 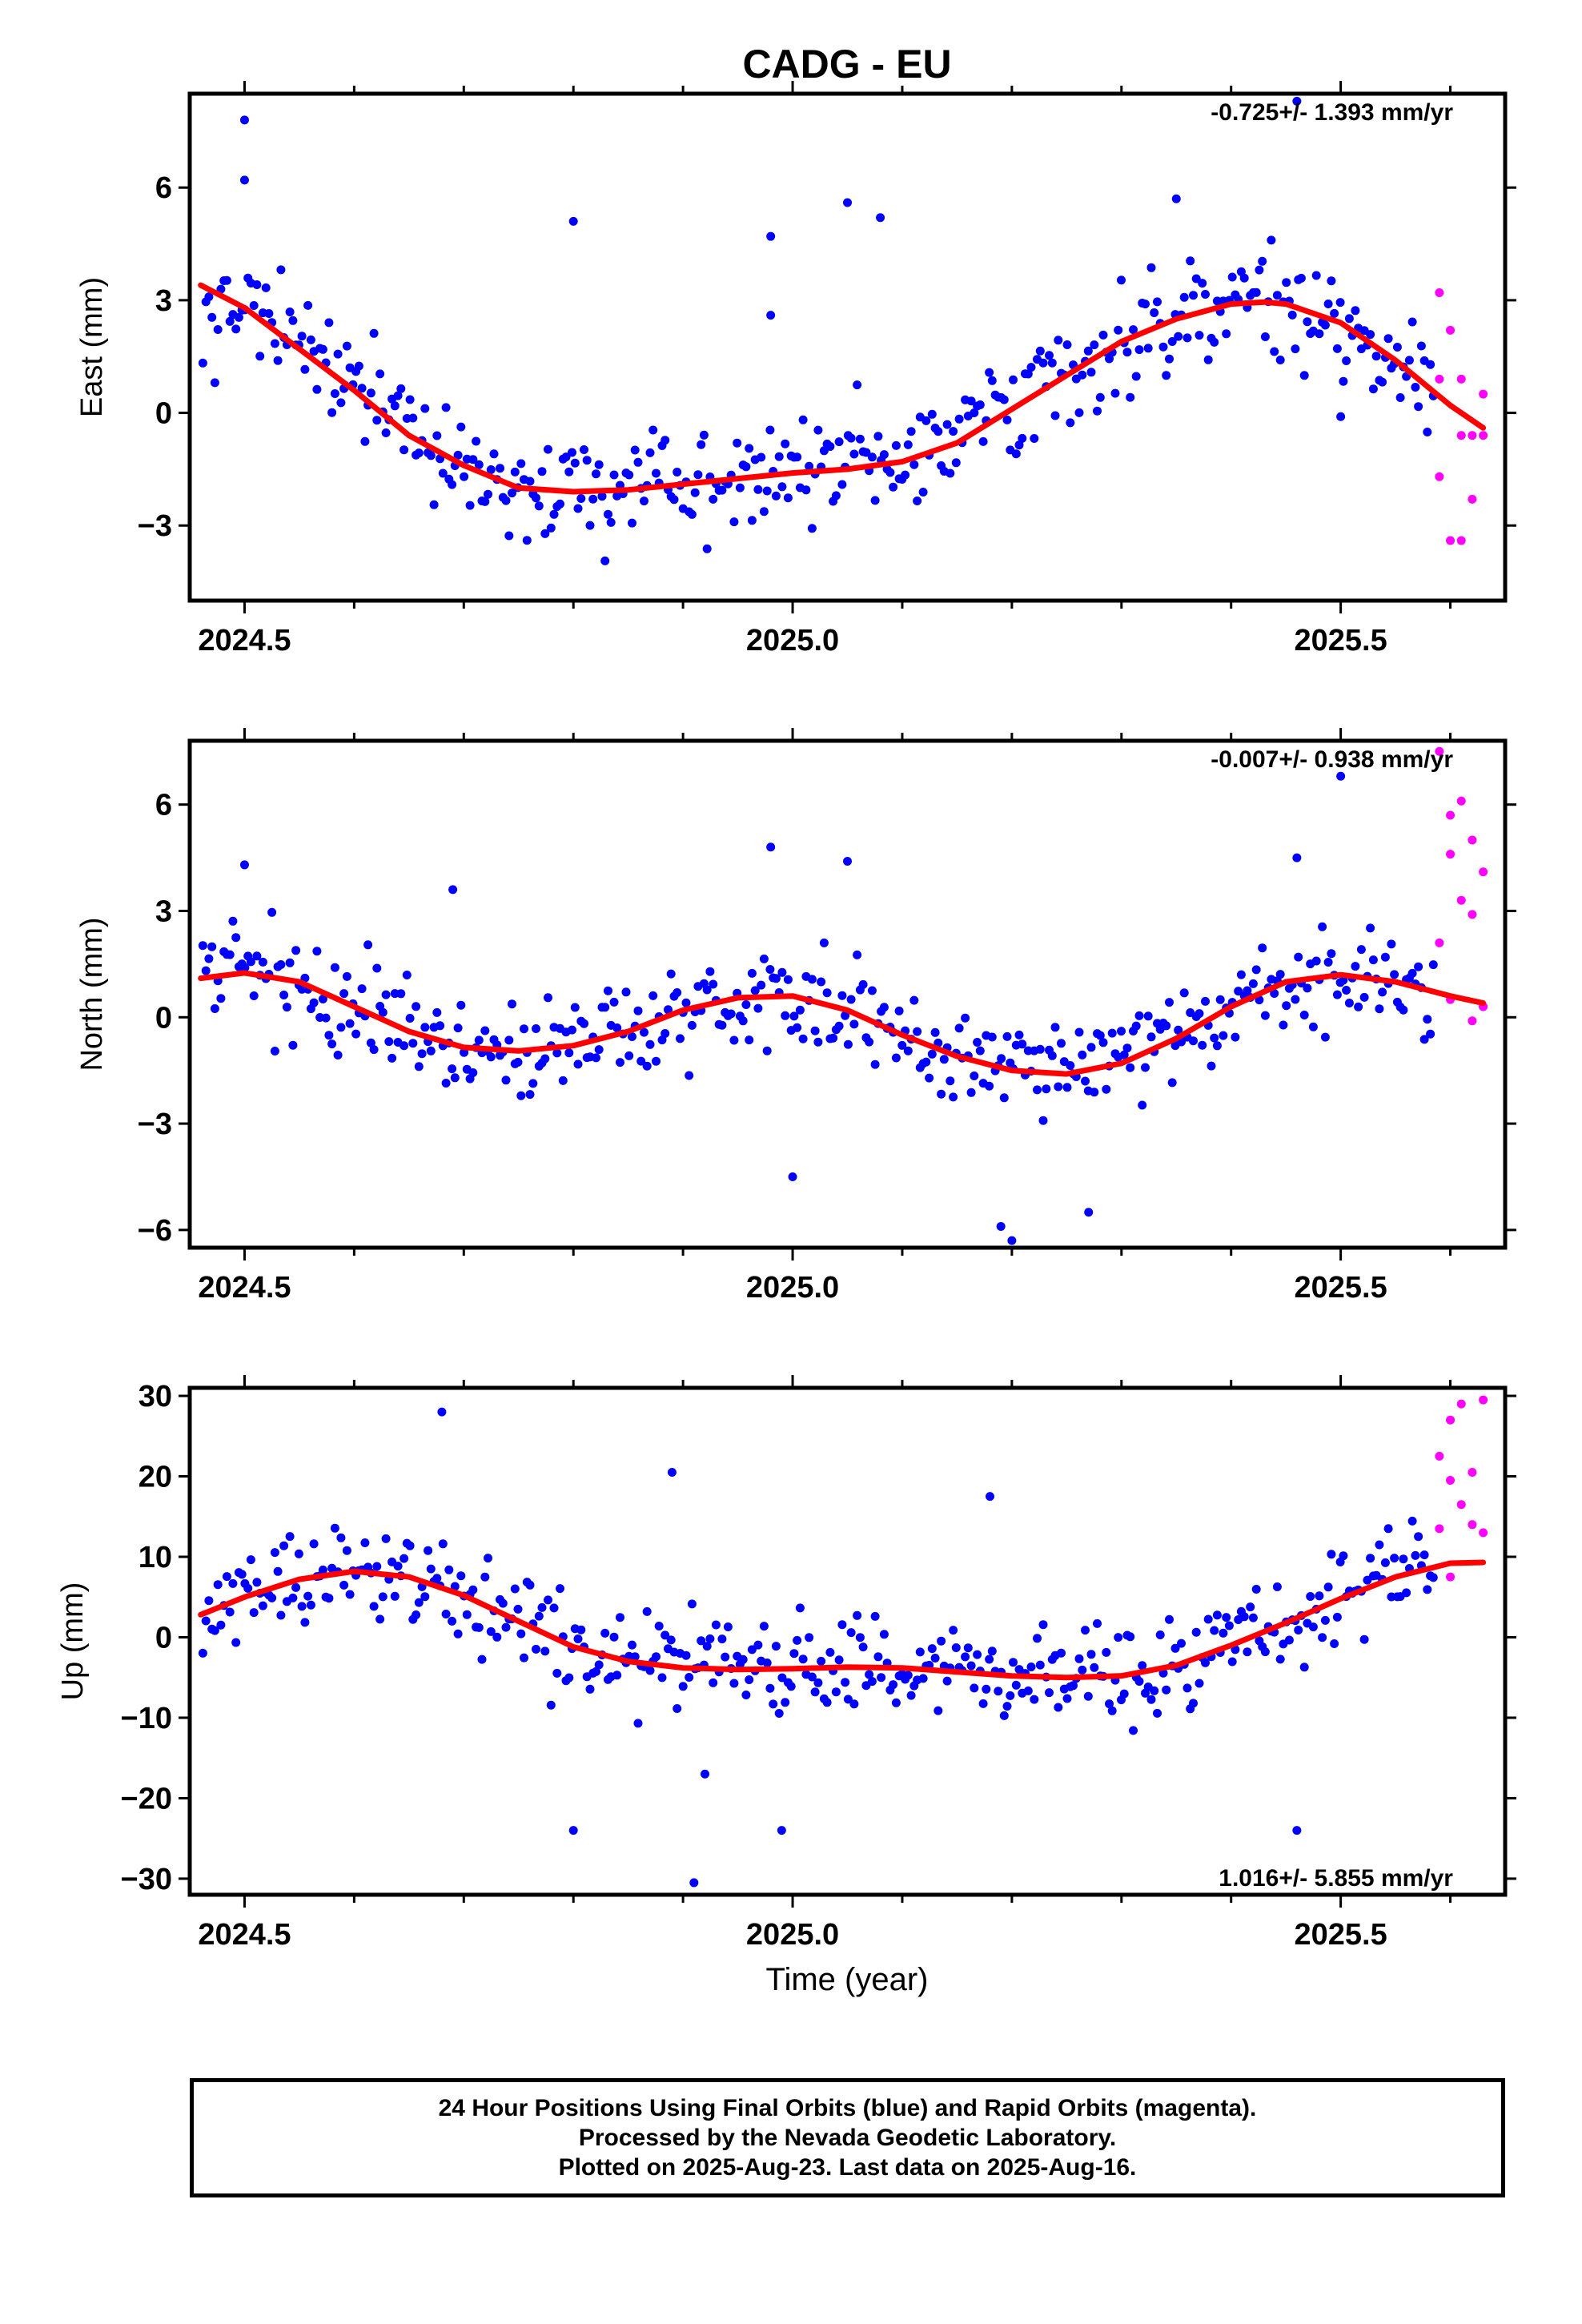 What do you see at coordinates (164, 911) in the screenshot?
I see `y-tick-label: 3` at bounding box center [164, 911].